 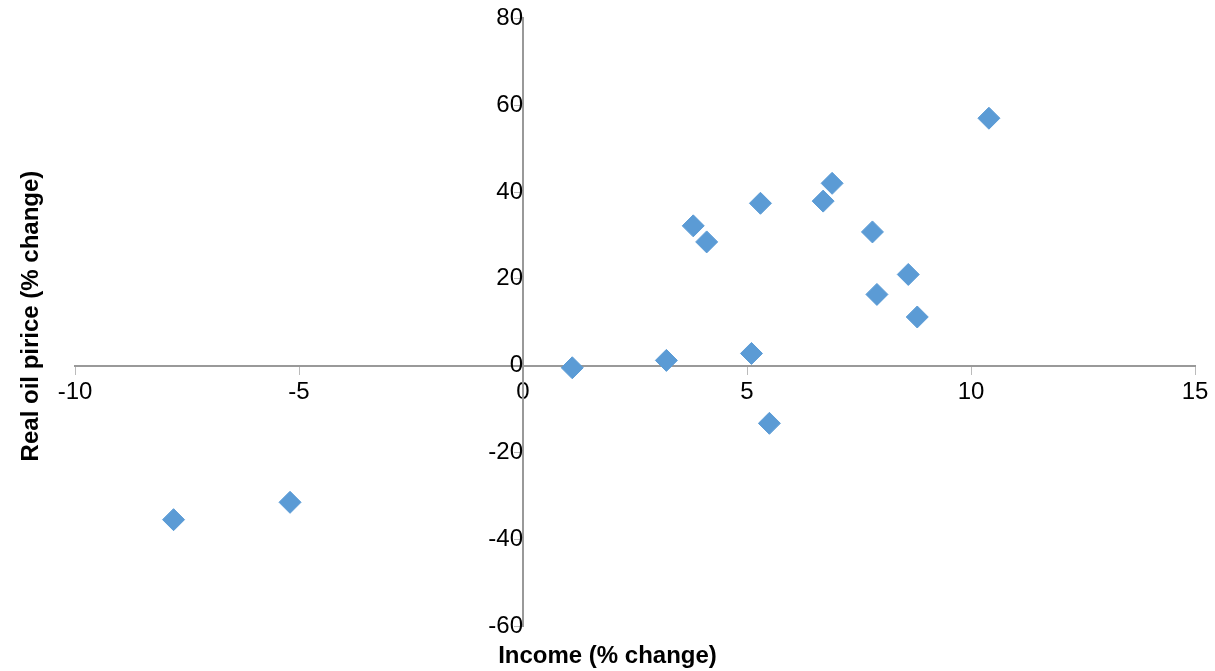 What do you see at coordinates (607, 655) in the screenshot?
I see `x-axis-title: Income (% change)` at bounding box center [607, 655].